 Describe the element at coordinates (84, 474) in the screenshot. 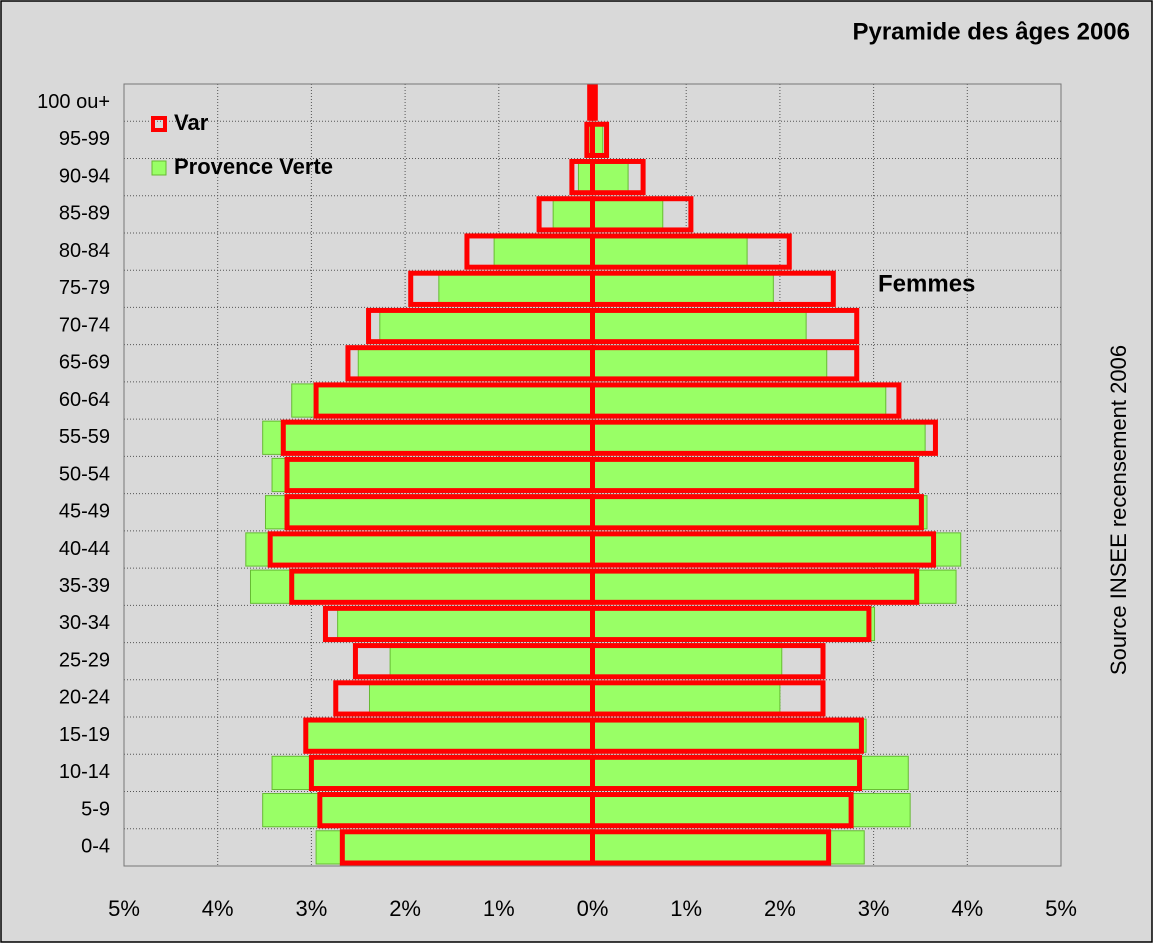

I see `y-tick-label: 50-54` at that location.